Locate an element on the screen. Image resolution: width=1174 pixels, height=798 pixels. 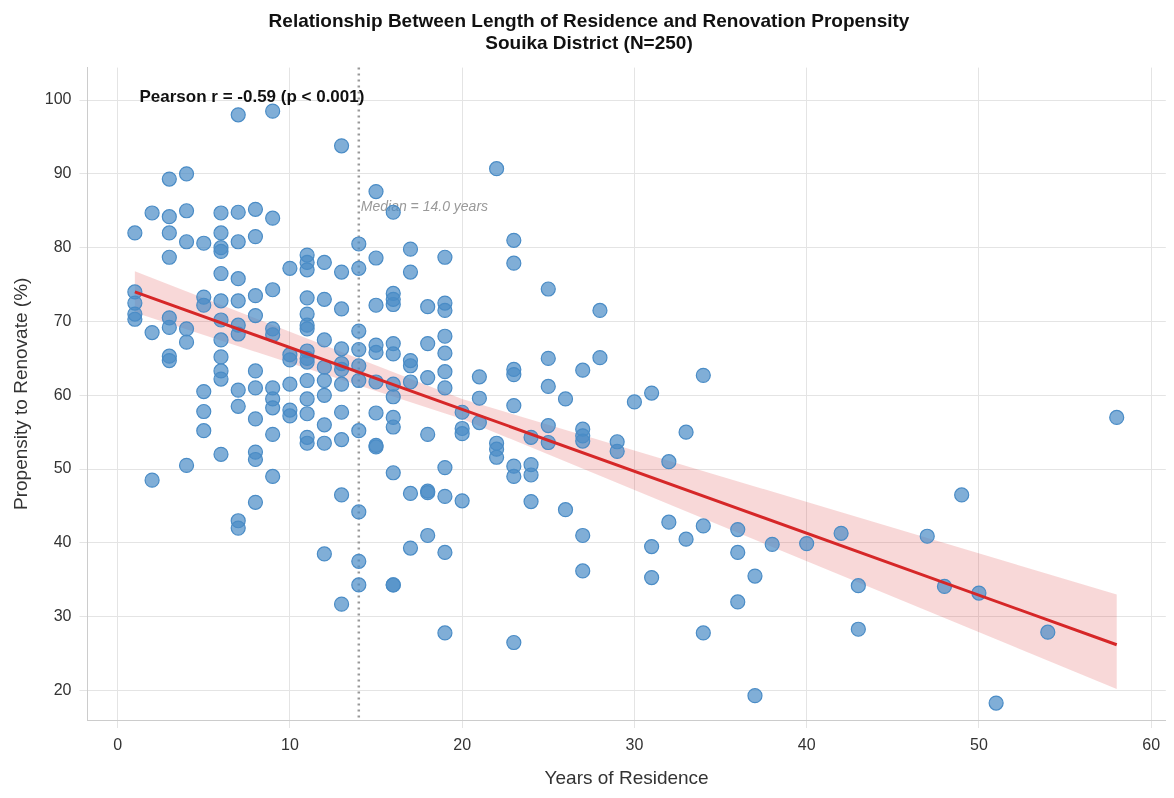
annotation: Pearson r = -0.59 (p < 0.001) is located at coordinates (252, 97).